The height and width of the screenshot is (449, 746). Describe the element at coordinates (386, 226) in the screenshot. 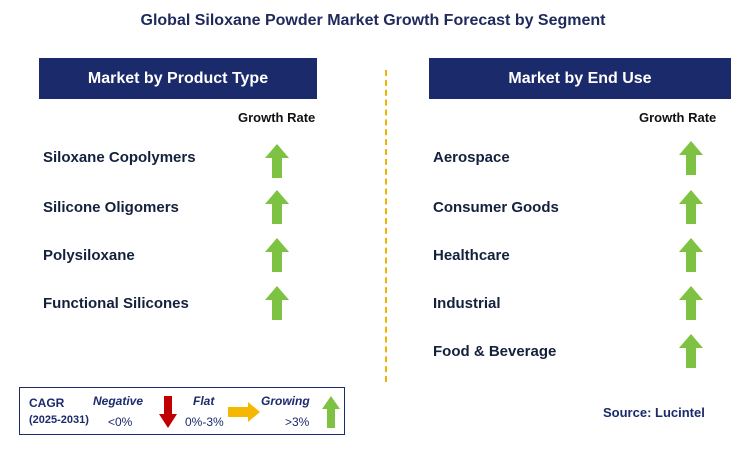

I see `center-divider` at that location.